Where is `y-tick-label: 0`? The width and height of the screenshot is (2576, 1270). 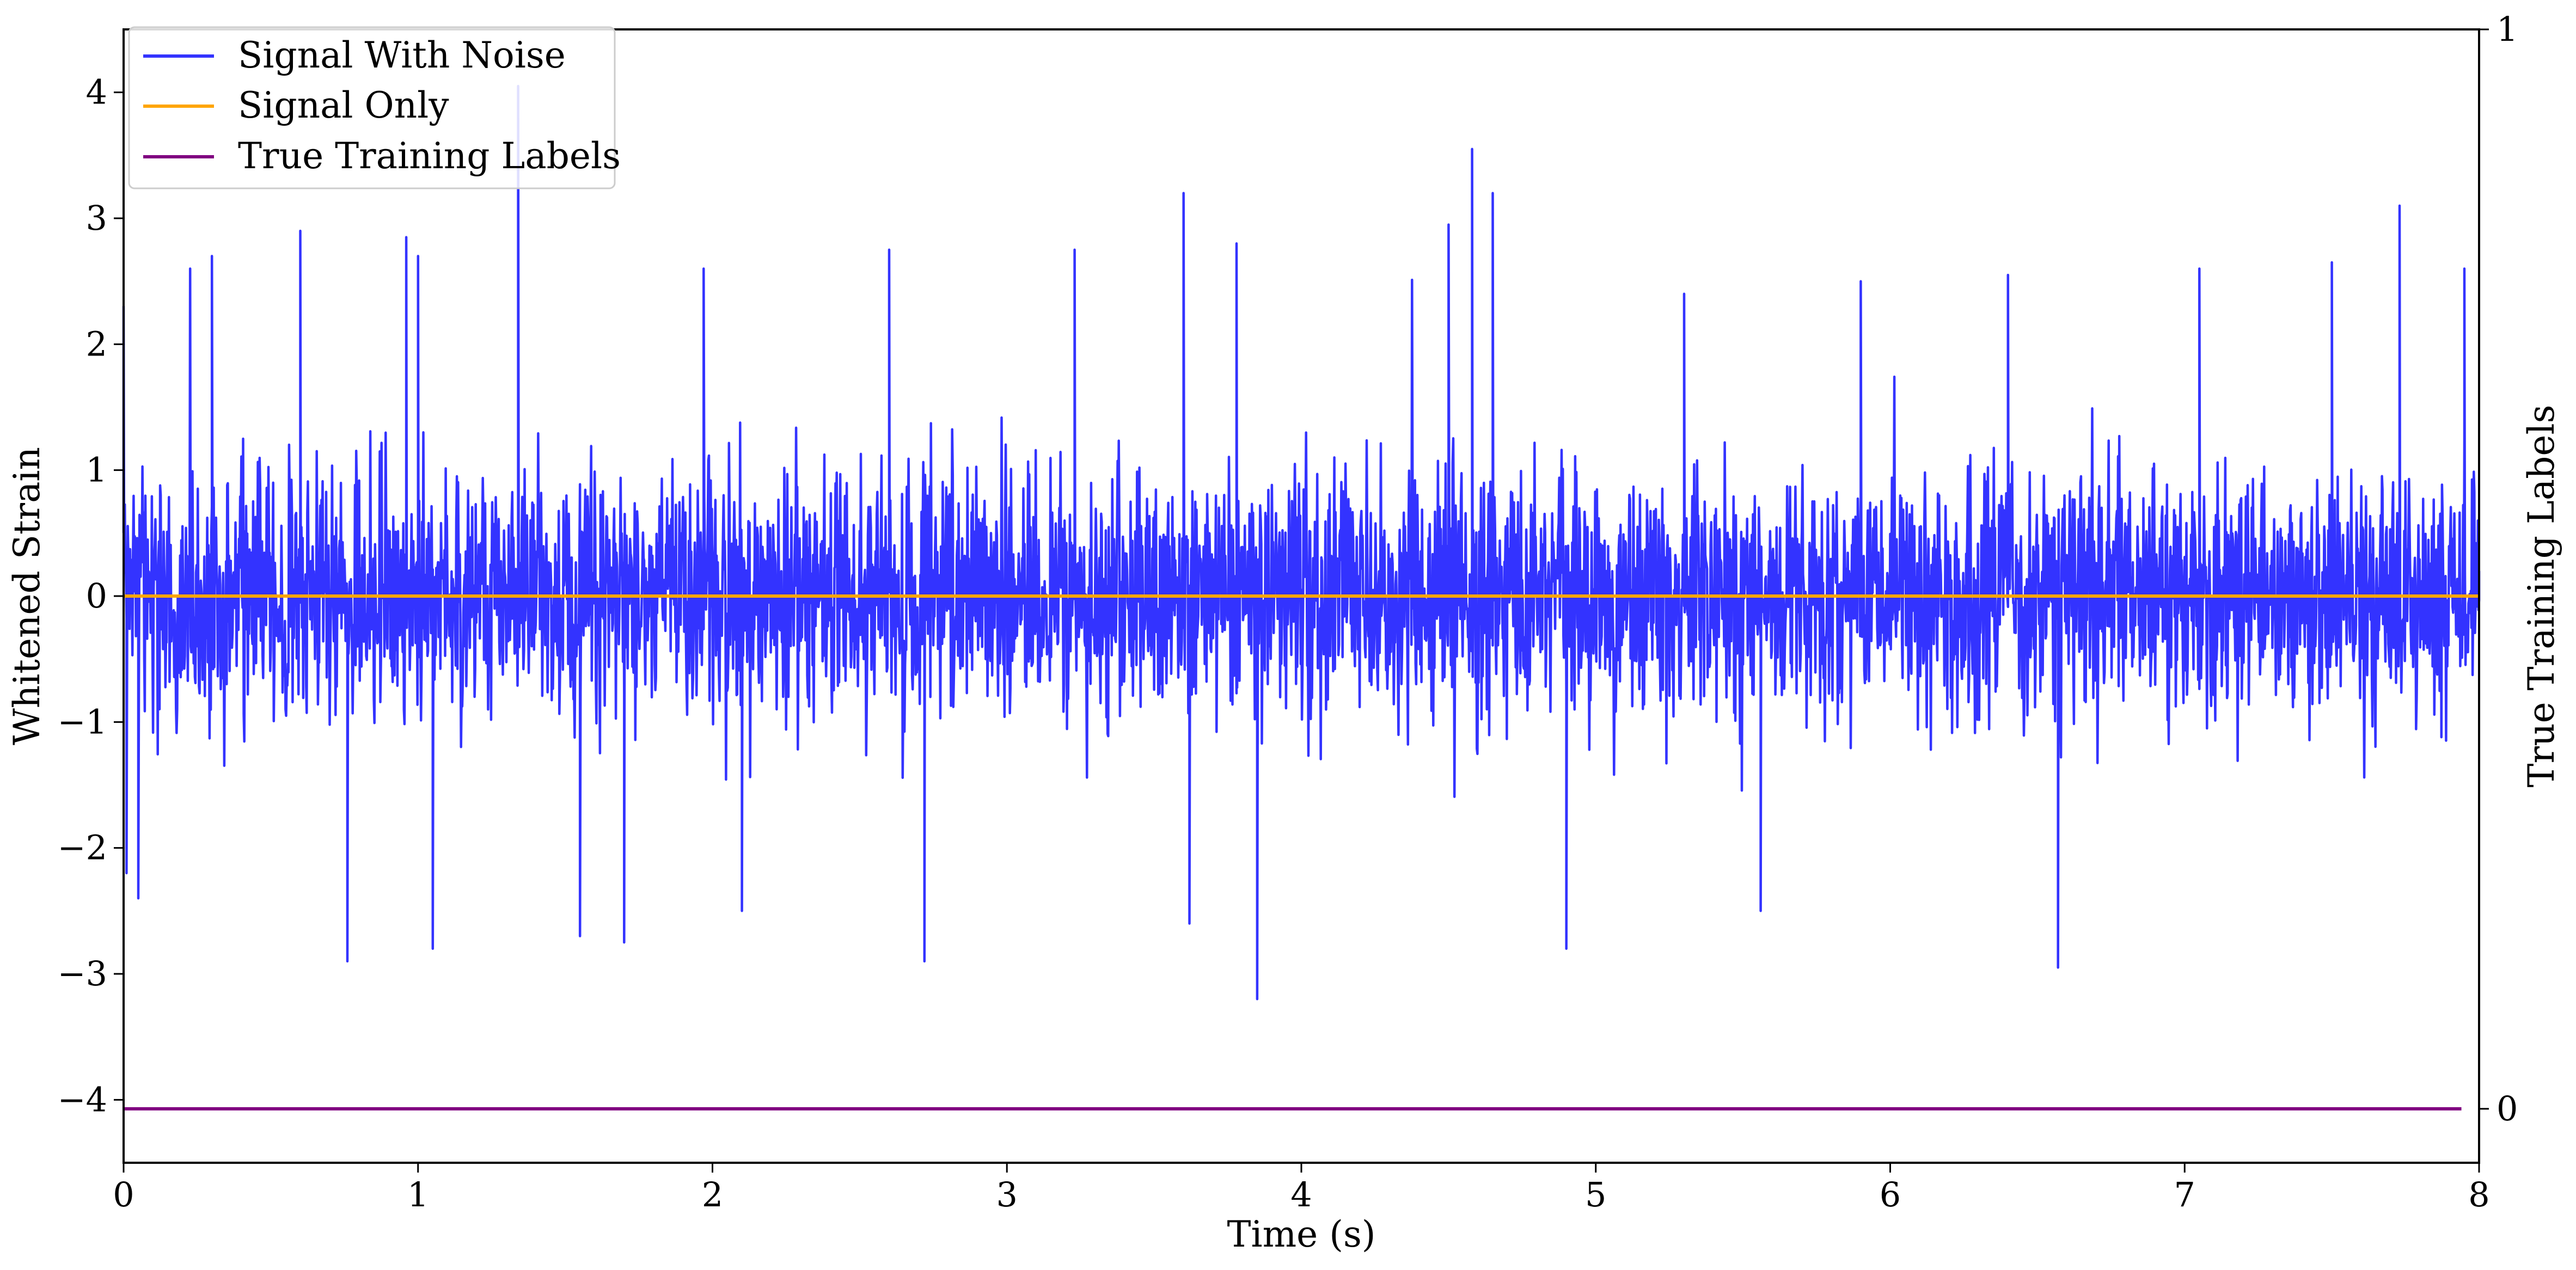
y-tick-label: 0 is located at coordinates (96, 596).